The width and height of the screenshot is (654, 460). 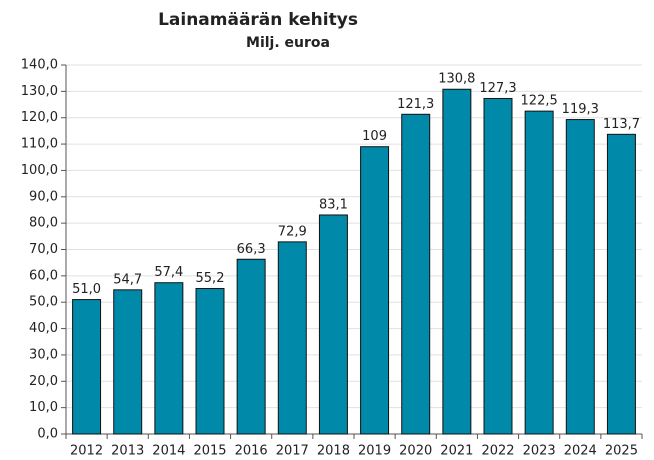 I want to click on chart-title: Lainamäärän kehitys, so click(x=258, y=20).